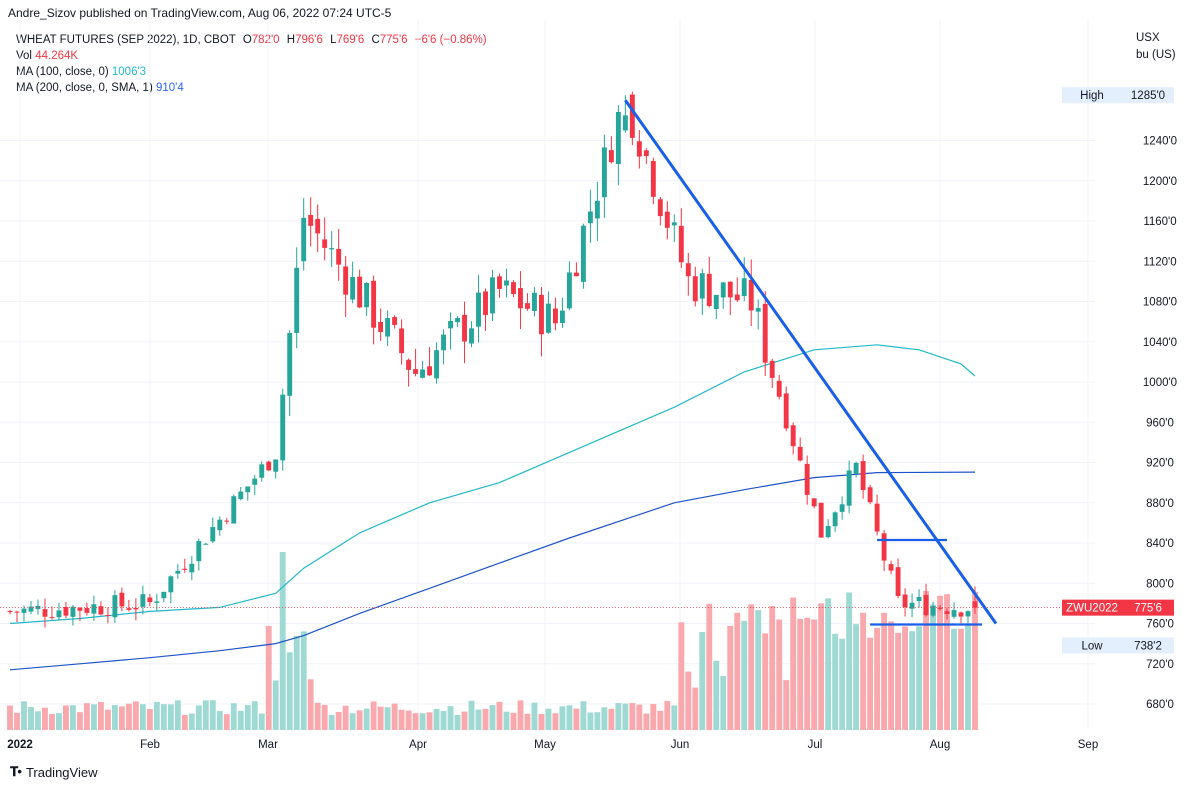  I want to click on price-label-value-box, so click(1148, 645).